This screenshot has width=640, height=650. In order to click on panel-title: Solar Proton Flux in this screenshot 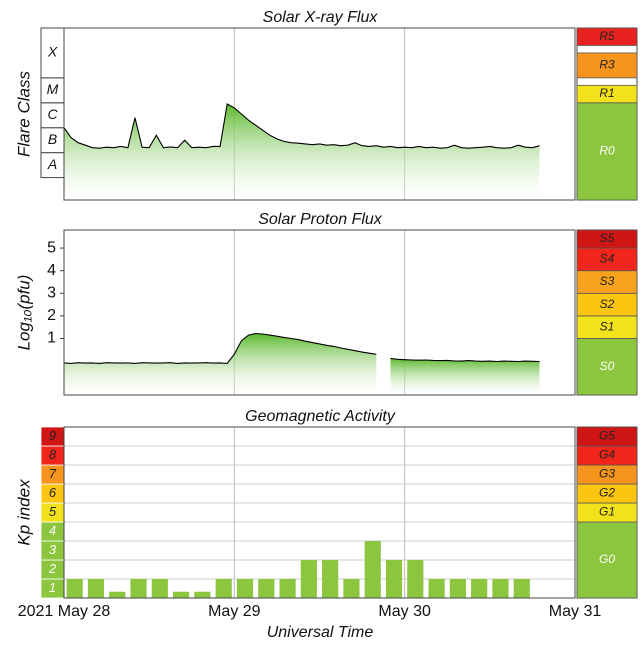, I will do `click(320, 219)`.